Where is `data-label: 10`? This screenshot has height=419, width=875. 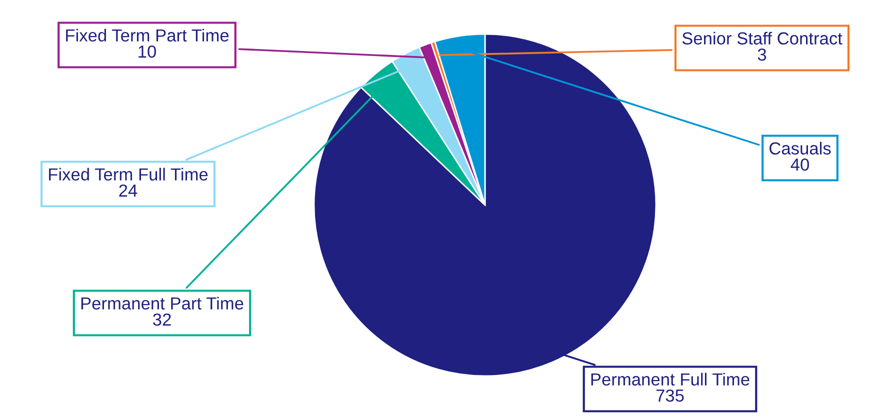
data-label: 10 is located at coordinates (147, 51).